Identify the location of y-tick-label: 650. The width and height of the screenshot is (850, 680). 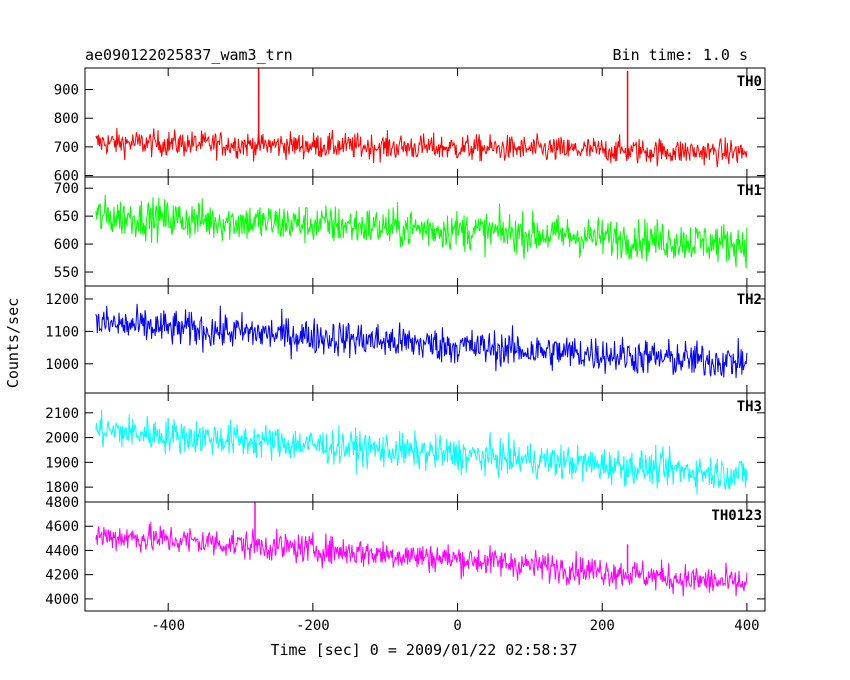
(66, 217).